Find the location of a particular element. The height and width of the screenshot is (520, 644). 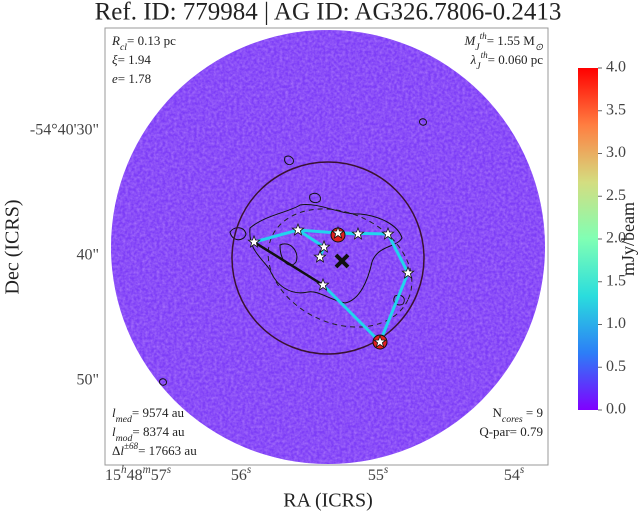

text-part: mod is located at coordinates (124, 438).